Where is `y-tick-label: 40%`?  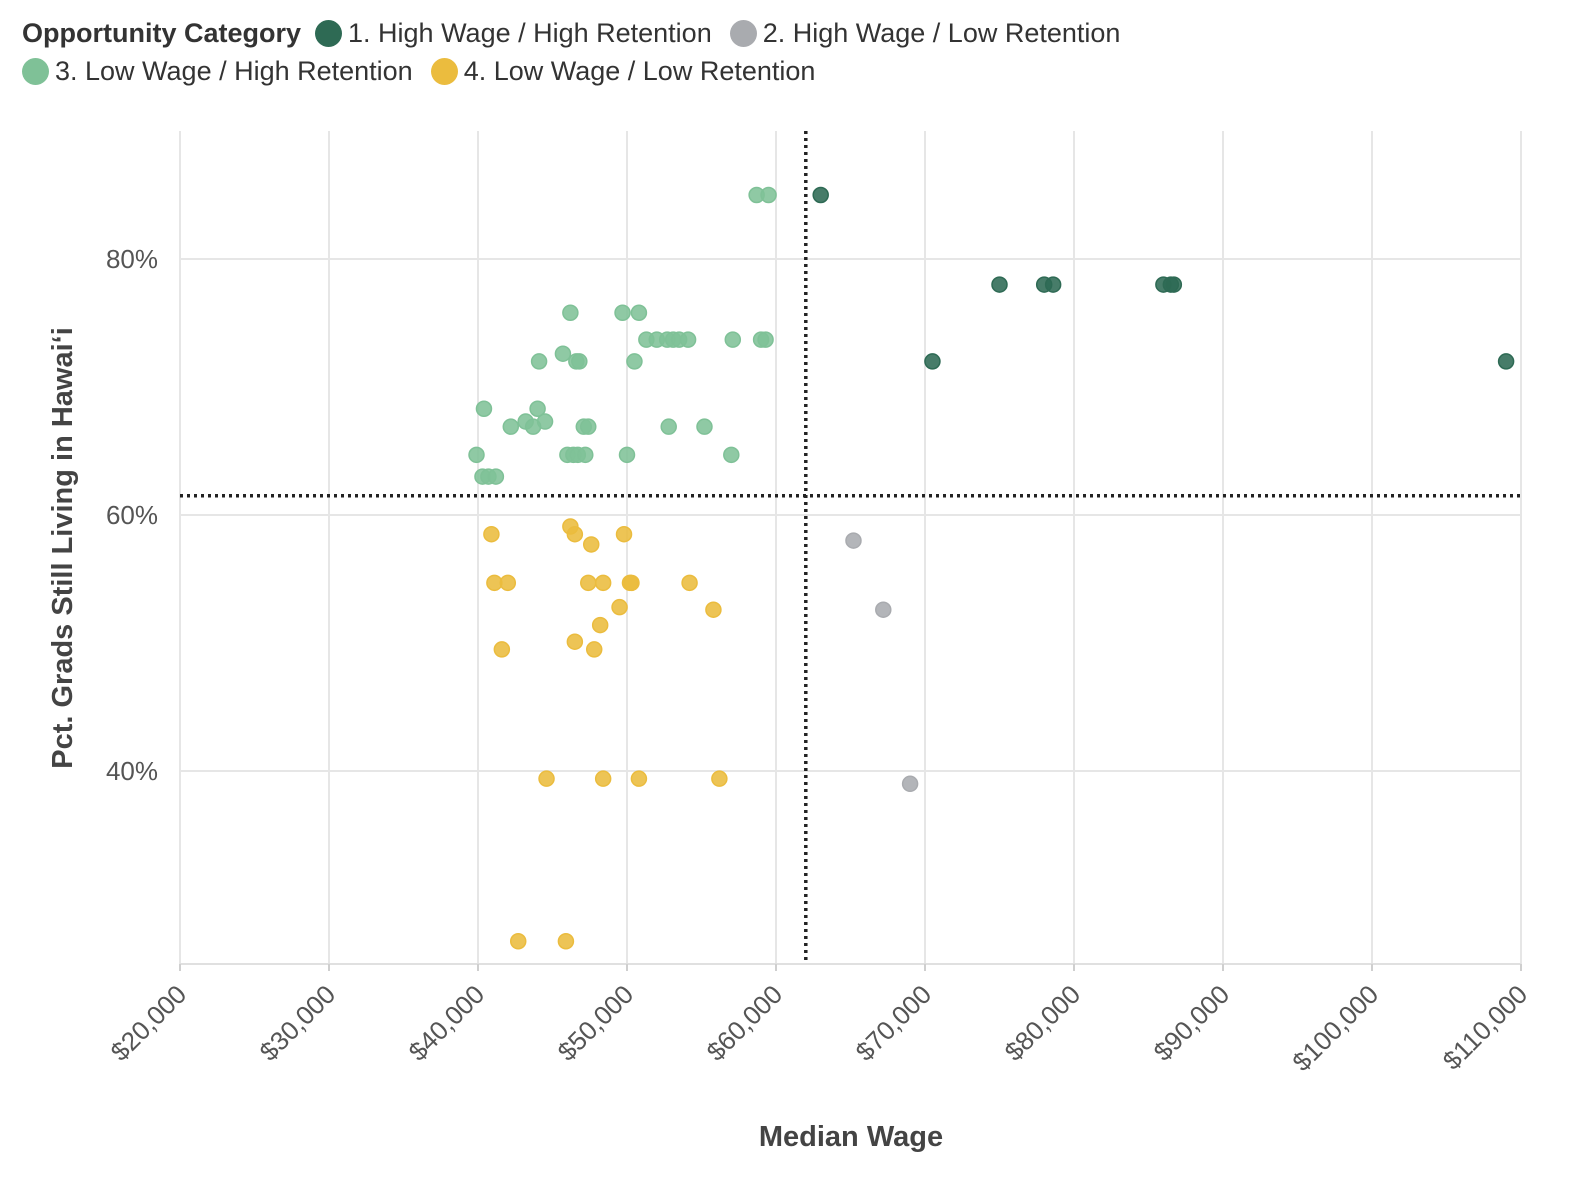
y-tick-label: 40% is located at coordinates (132, 771).